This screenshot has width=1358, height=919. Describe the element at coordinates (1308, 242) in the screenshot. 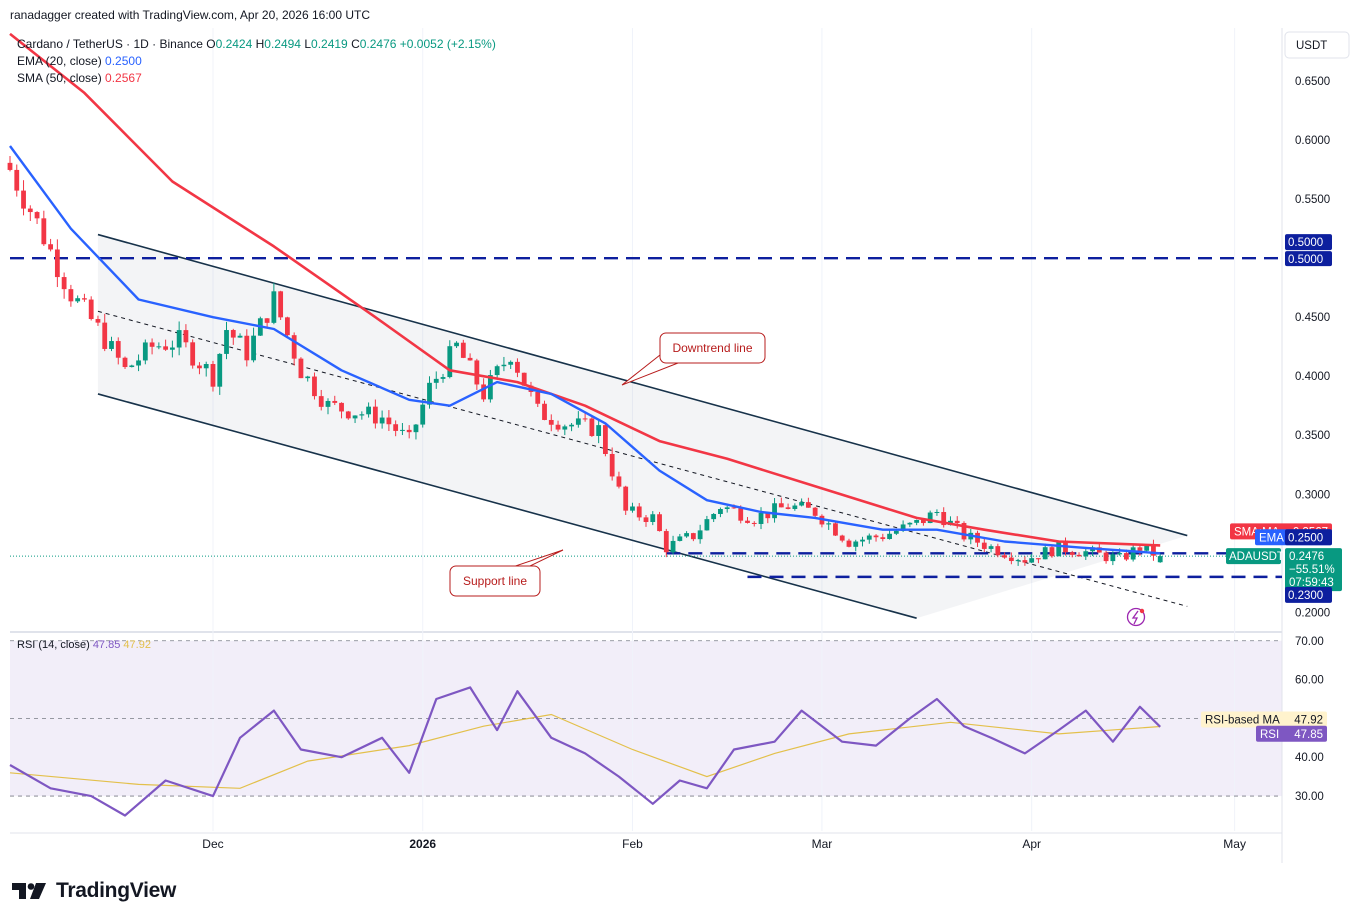

I see `badge-0500-a: 0.5000` at that location.